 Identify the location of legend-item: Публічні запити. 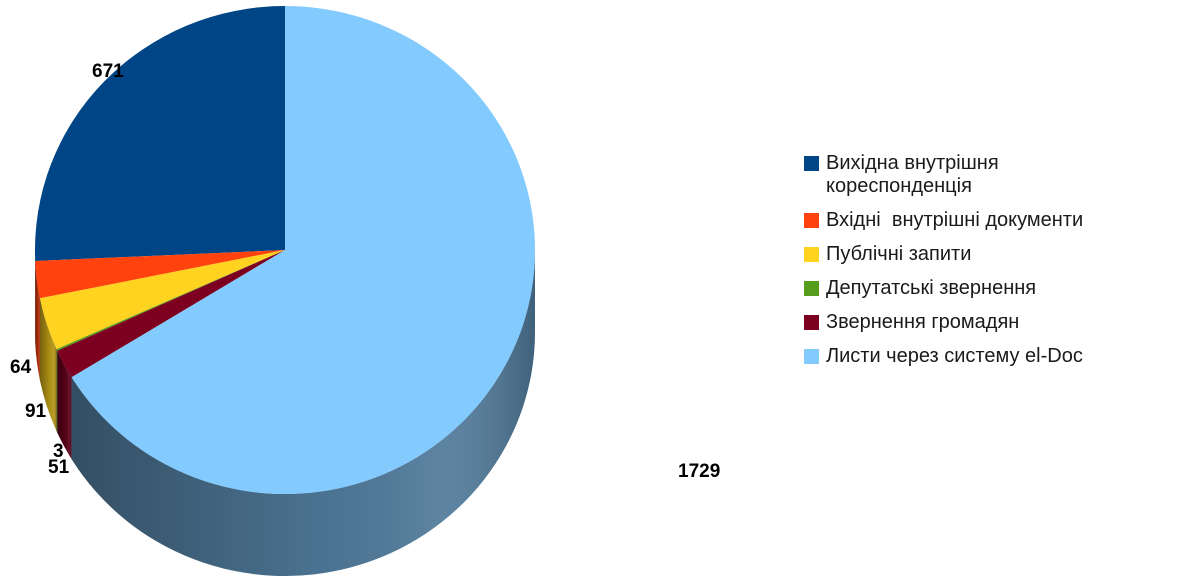
(989, 254).